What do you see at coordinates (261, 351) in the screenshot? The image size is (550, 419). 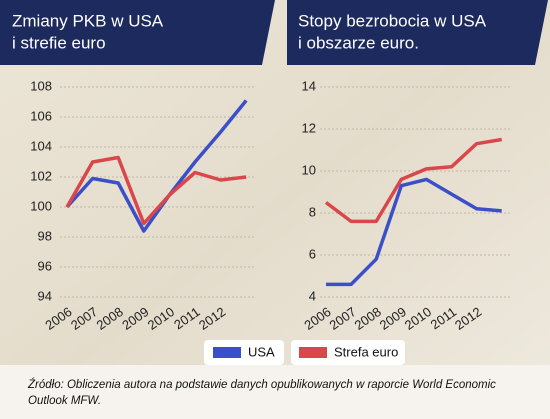 I see `legend-label: USA` at bounding box center [261, 351].